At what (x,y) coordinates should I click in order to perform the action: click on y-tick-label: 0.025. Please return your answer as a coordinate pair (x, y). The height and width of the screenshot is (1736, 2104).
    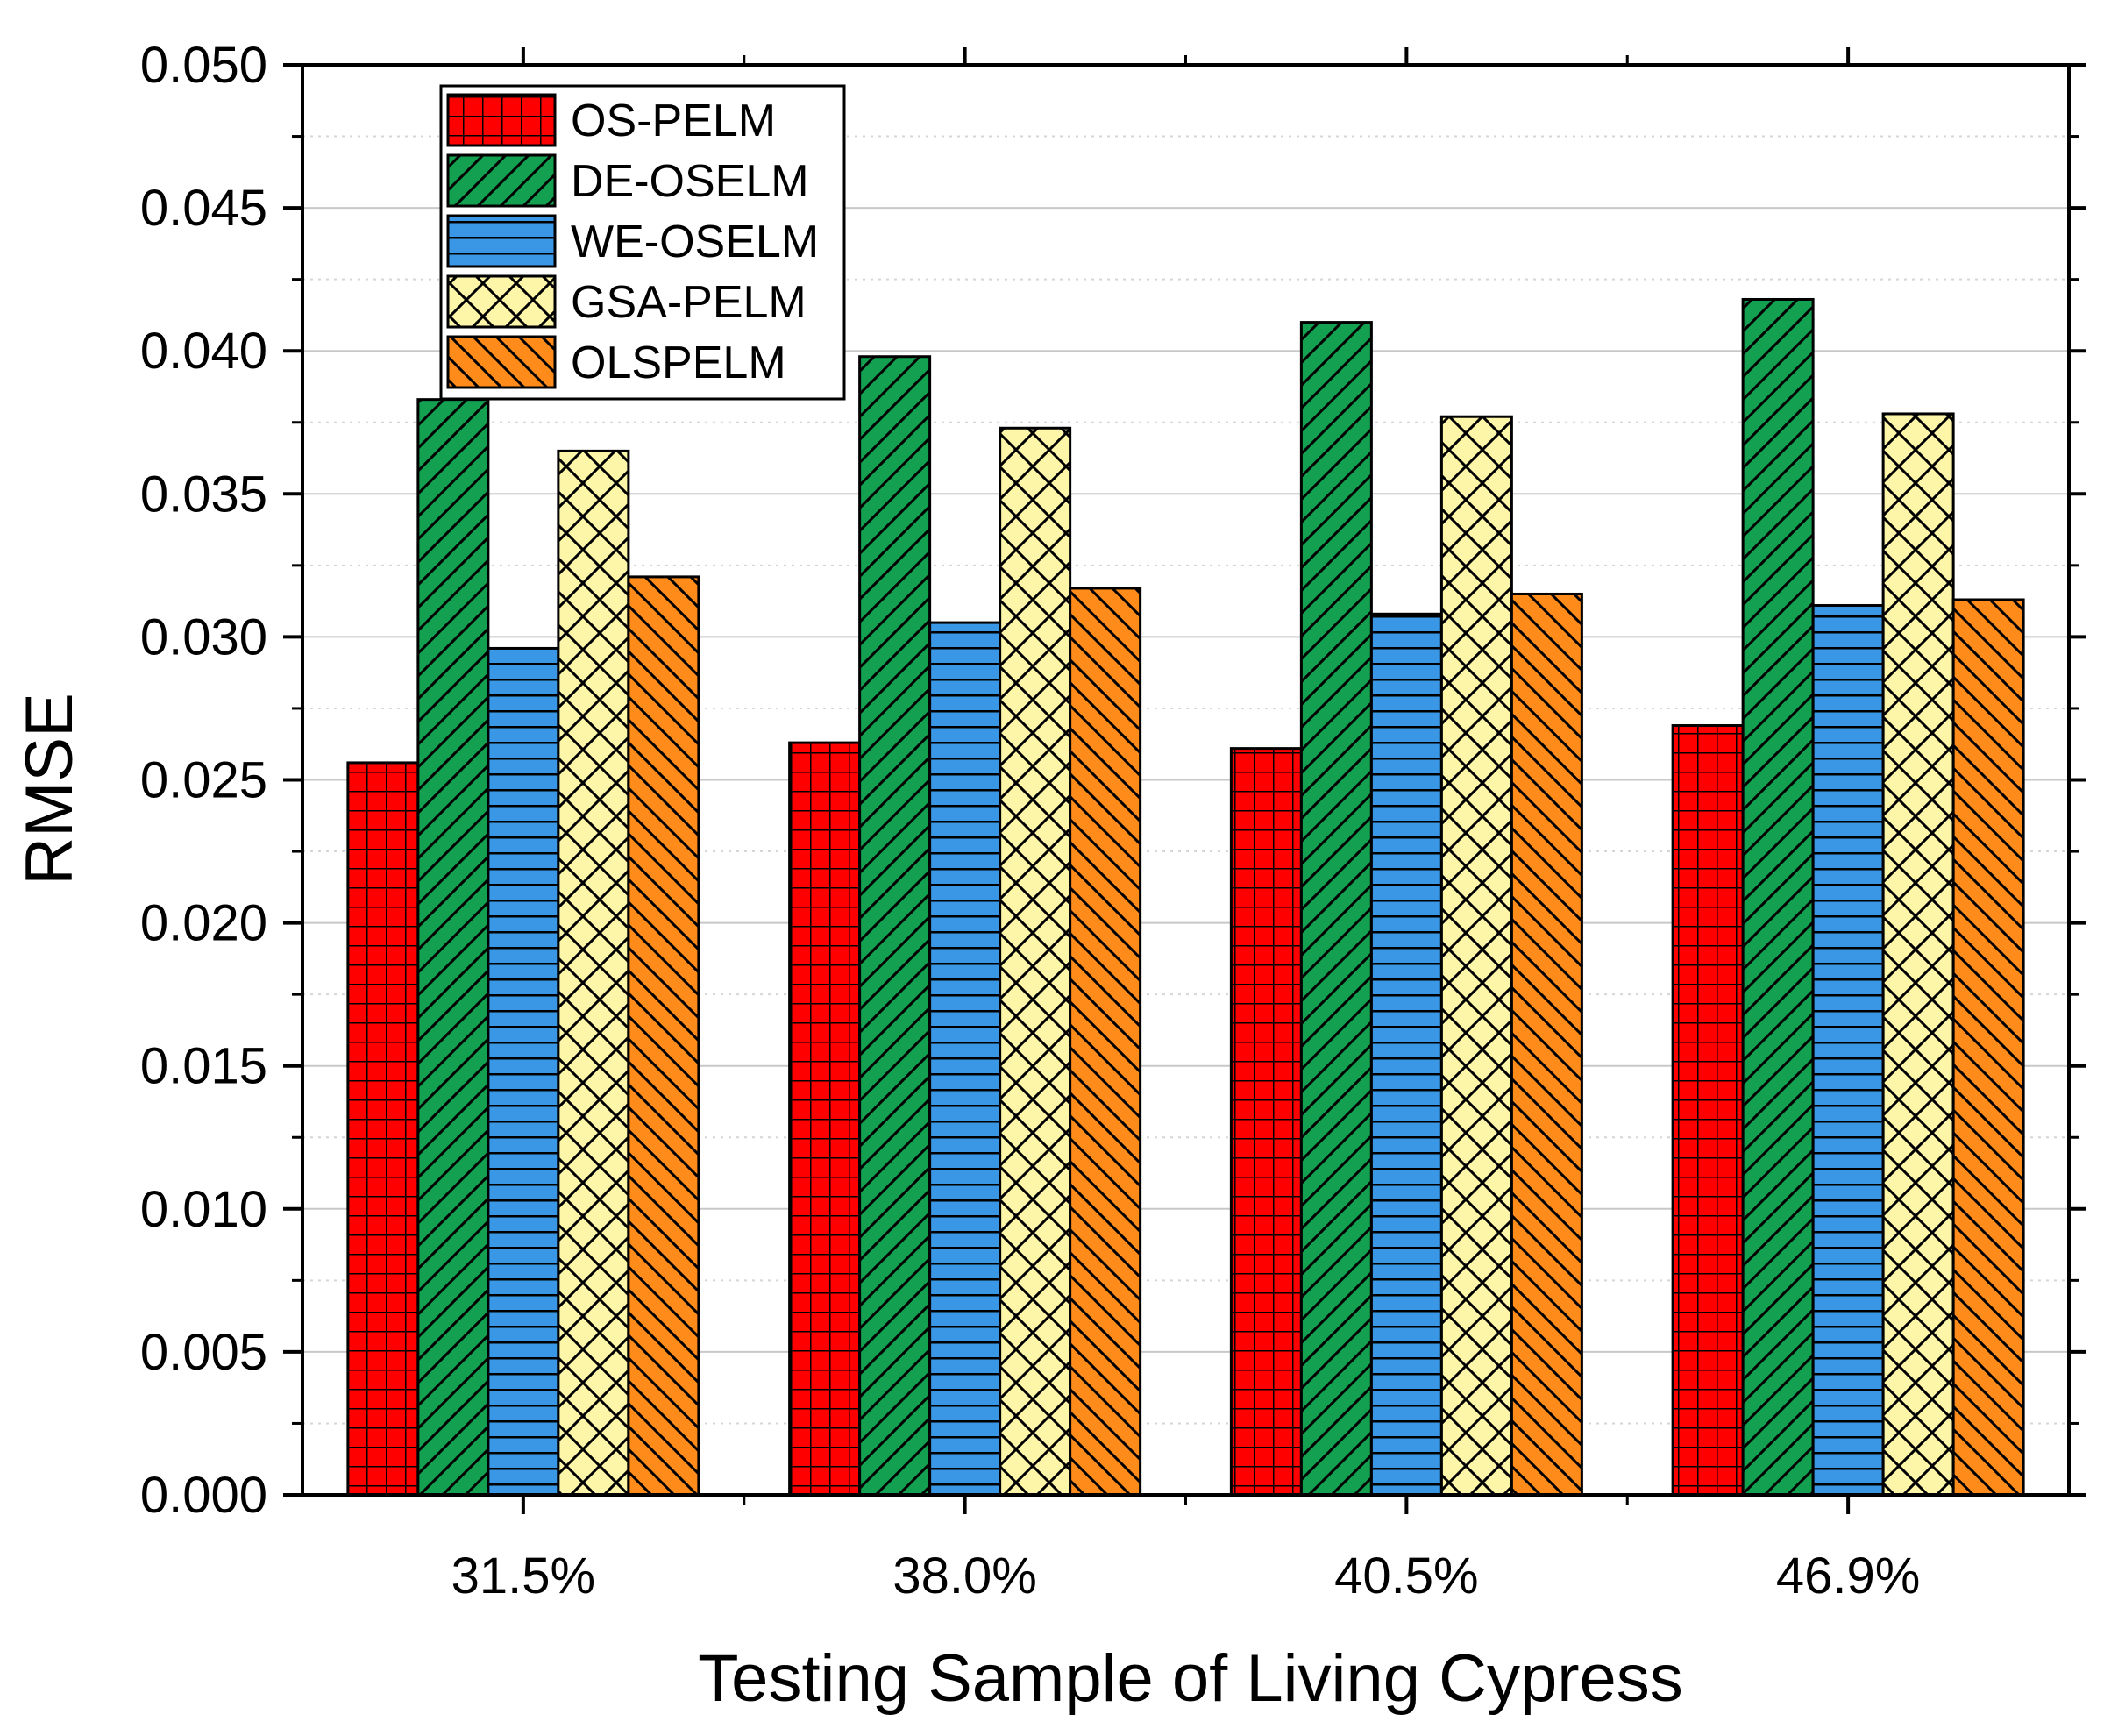
    Looking at the image, I should click on (203, 780).